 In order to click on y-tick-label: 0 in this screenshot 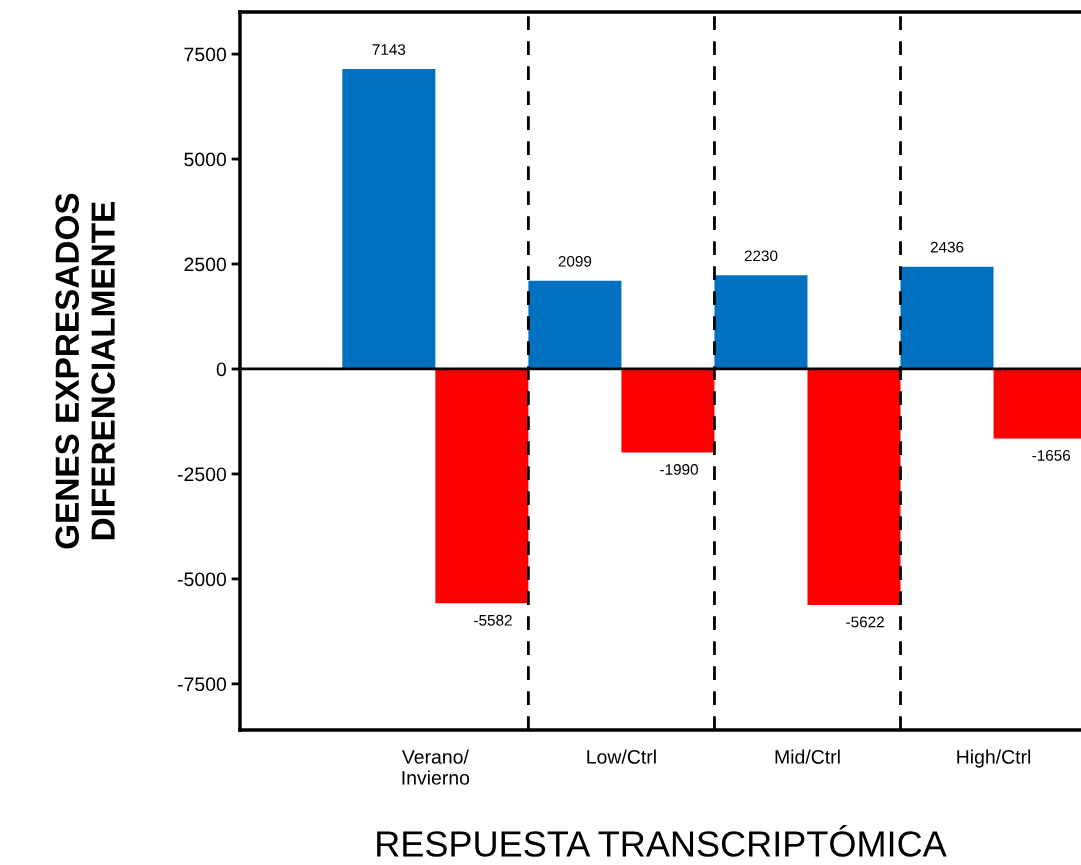, I will do `click(221, 369)`.